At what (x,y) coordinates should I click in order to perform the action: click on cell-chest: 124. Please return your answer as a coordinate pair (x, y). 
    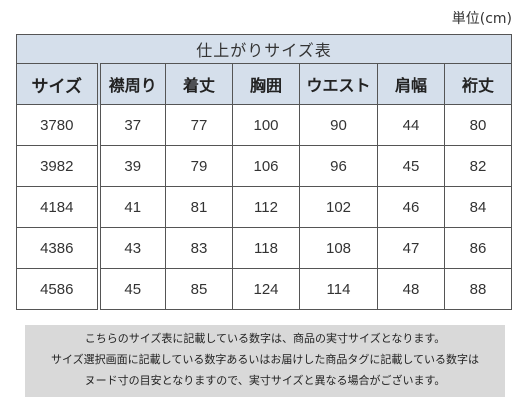
    Looking at the image, I should click on (266, 289).